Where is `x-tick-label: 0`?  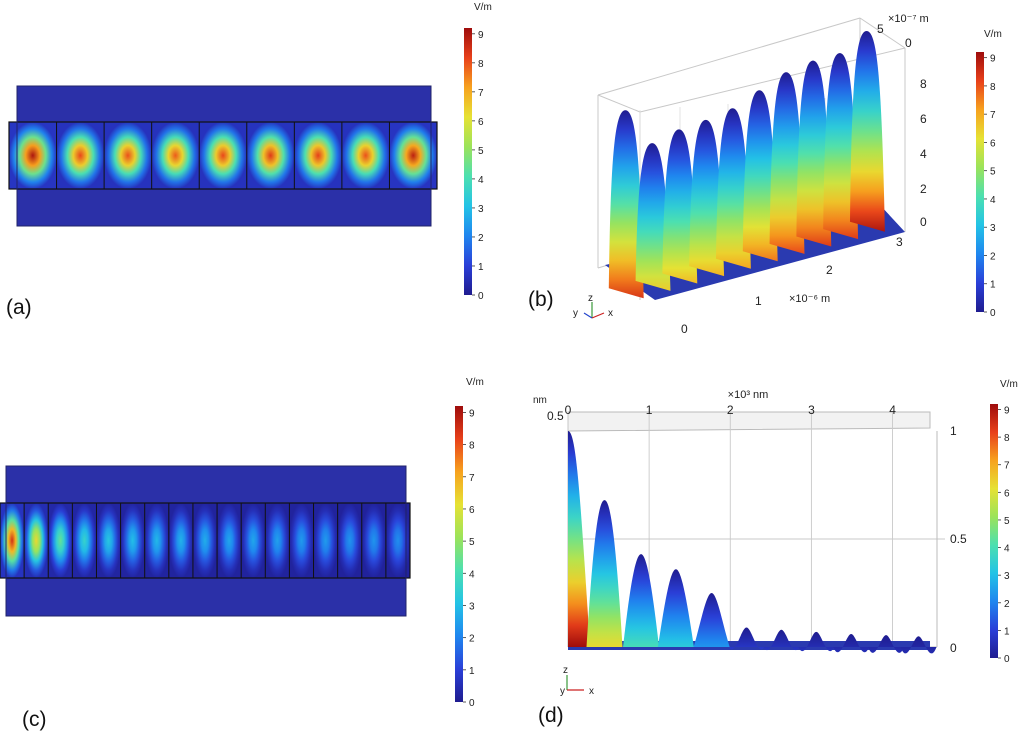 x-tick-label: 0 is located at coordinates (684, 329).